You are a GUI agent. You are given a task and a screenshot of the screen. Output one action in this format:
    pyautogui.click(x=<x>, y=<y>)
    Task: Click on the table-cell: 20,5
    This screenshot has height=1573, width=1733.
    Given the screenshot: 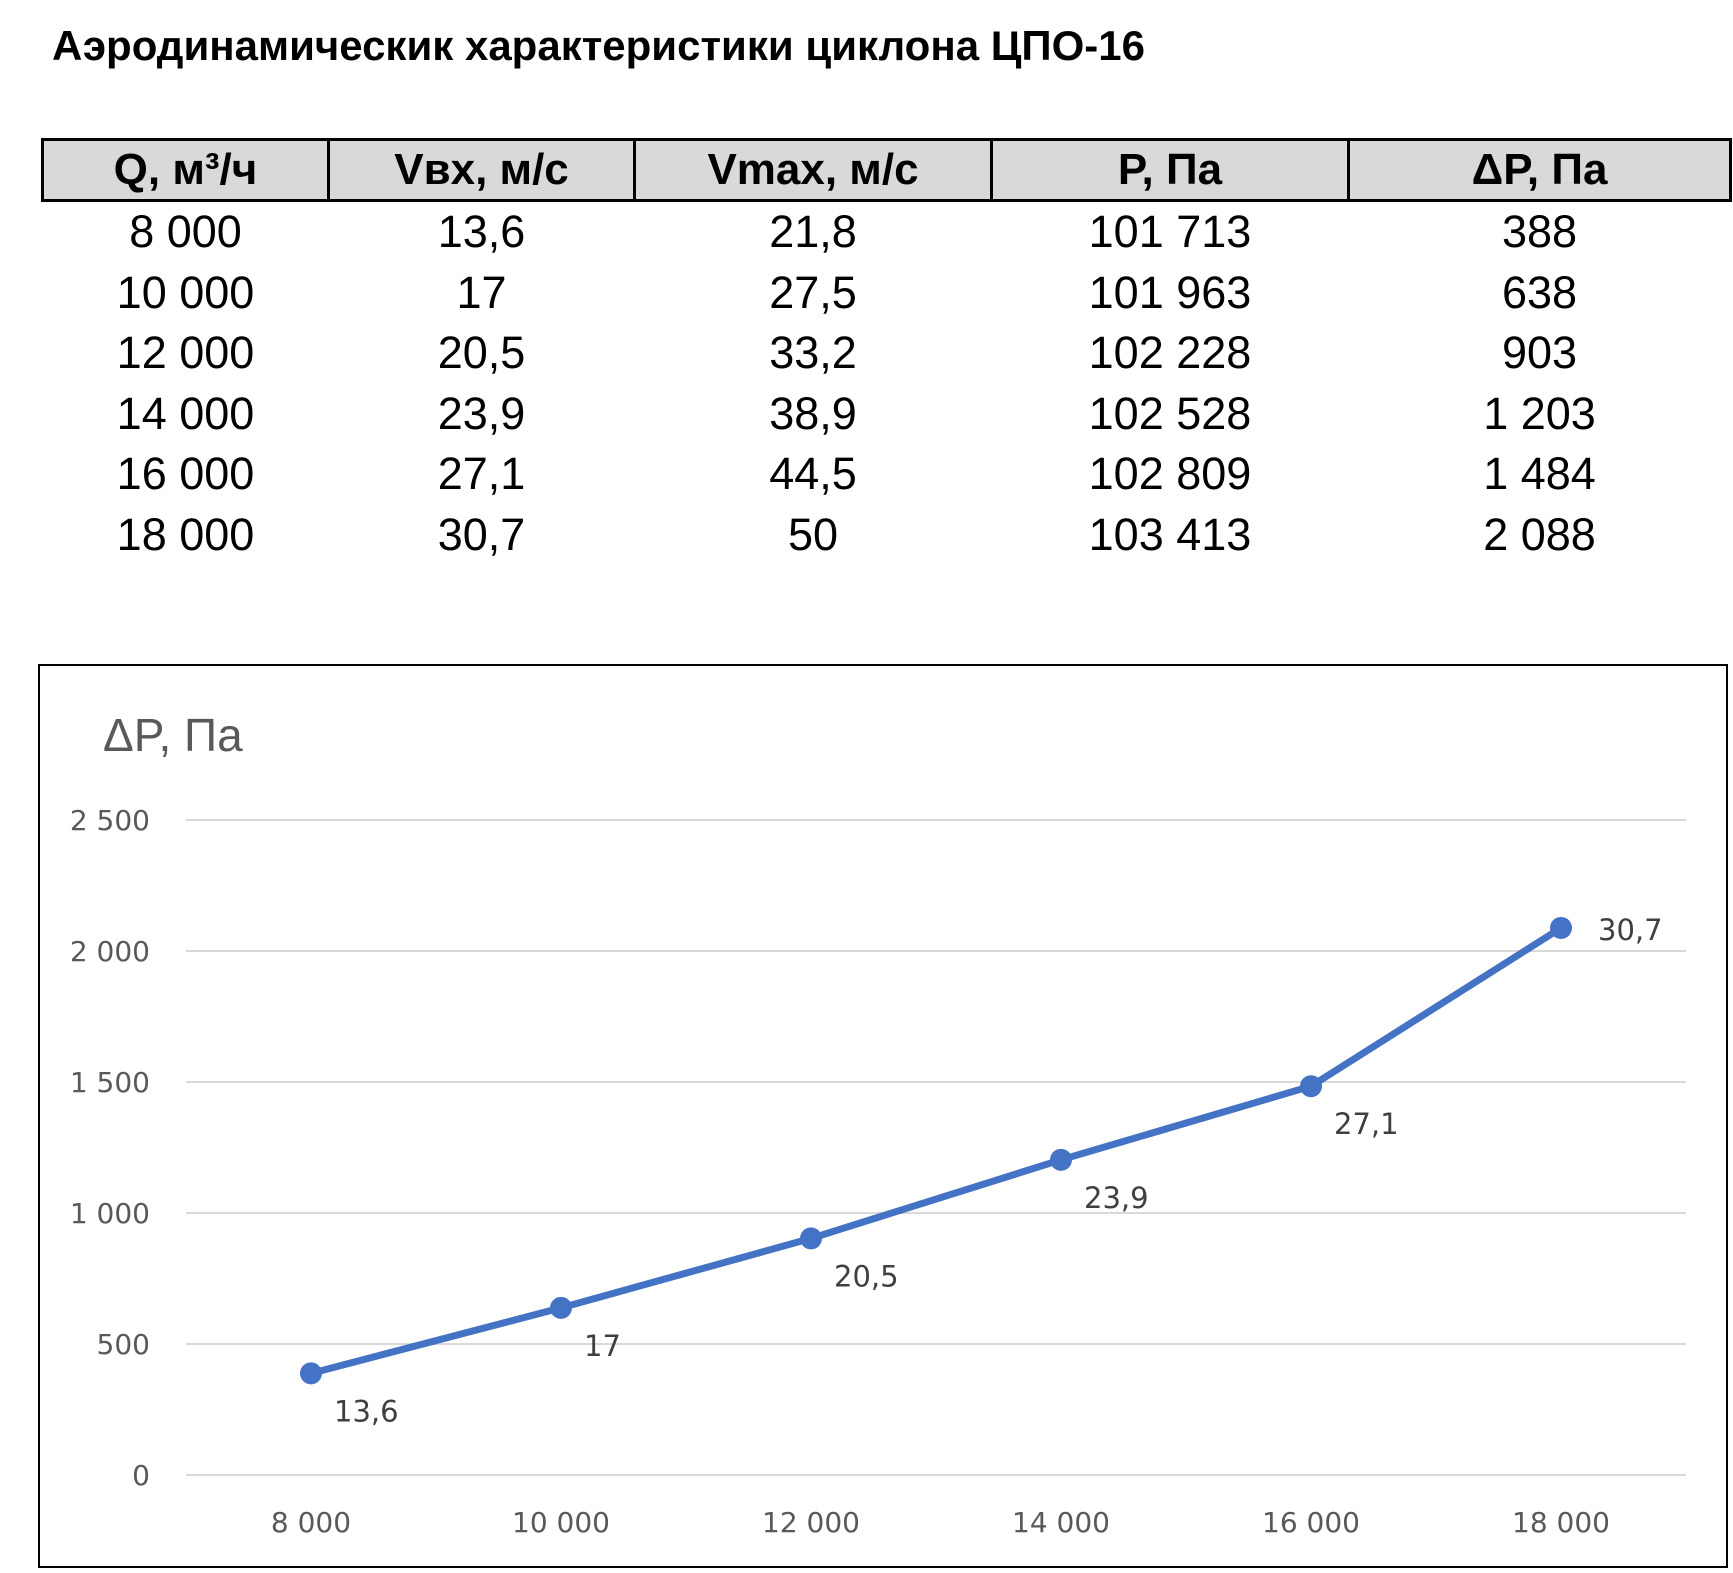 What is the action you would take?
    pyautogui.click(x=481, y=353)
    